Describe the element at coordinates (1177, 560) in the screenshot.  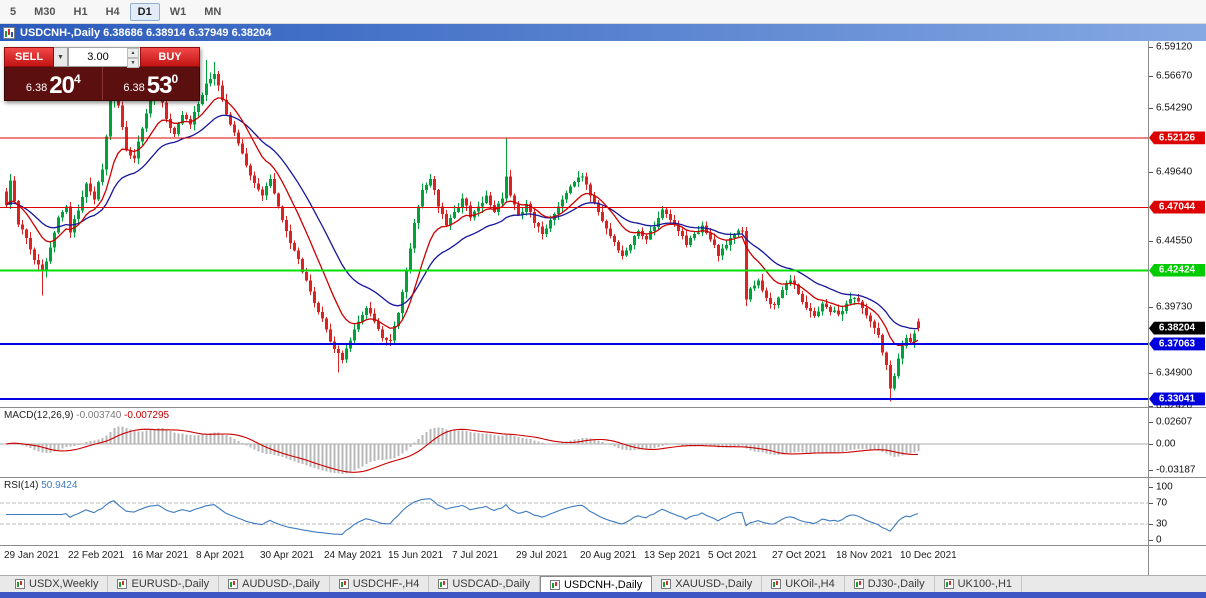
I see `date-axis-corner` at that location.